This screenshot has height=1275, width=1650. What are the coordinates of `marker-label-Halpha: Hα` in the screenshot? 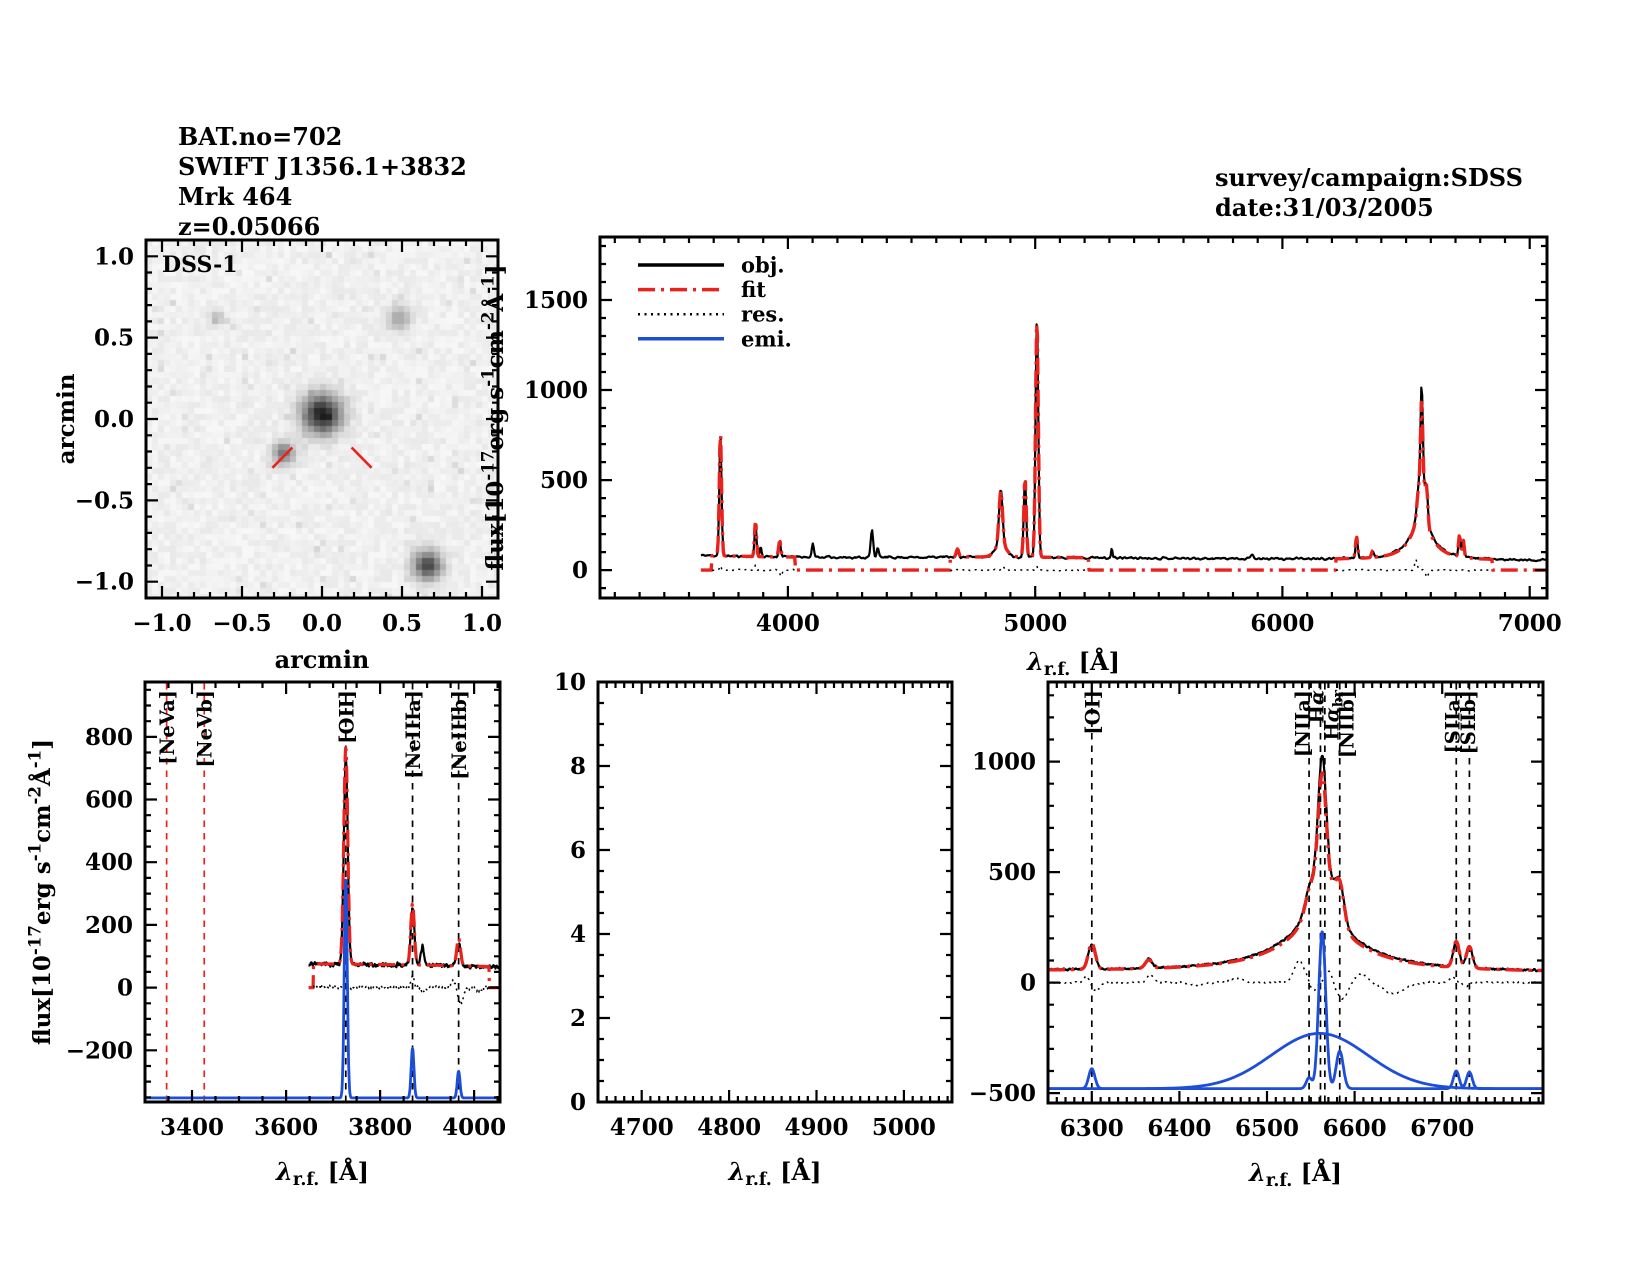 It's located at (1317, 706).